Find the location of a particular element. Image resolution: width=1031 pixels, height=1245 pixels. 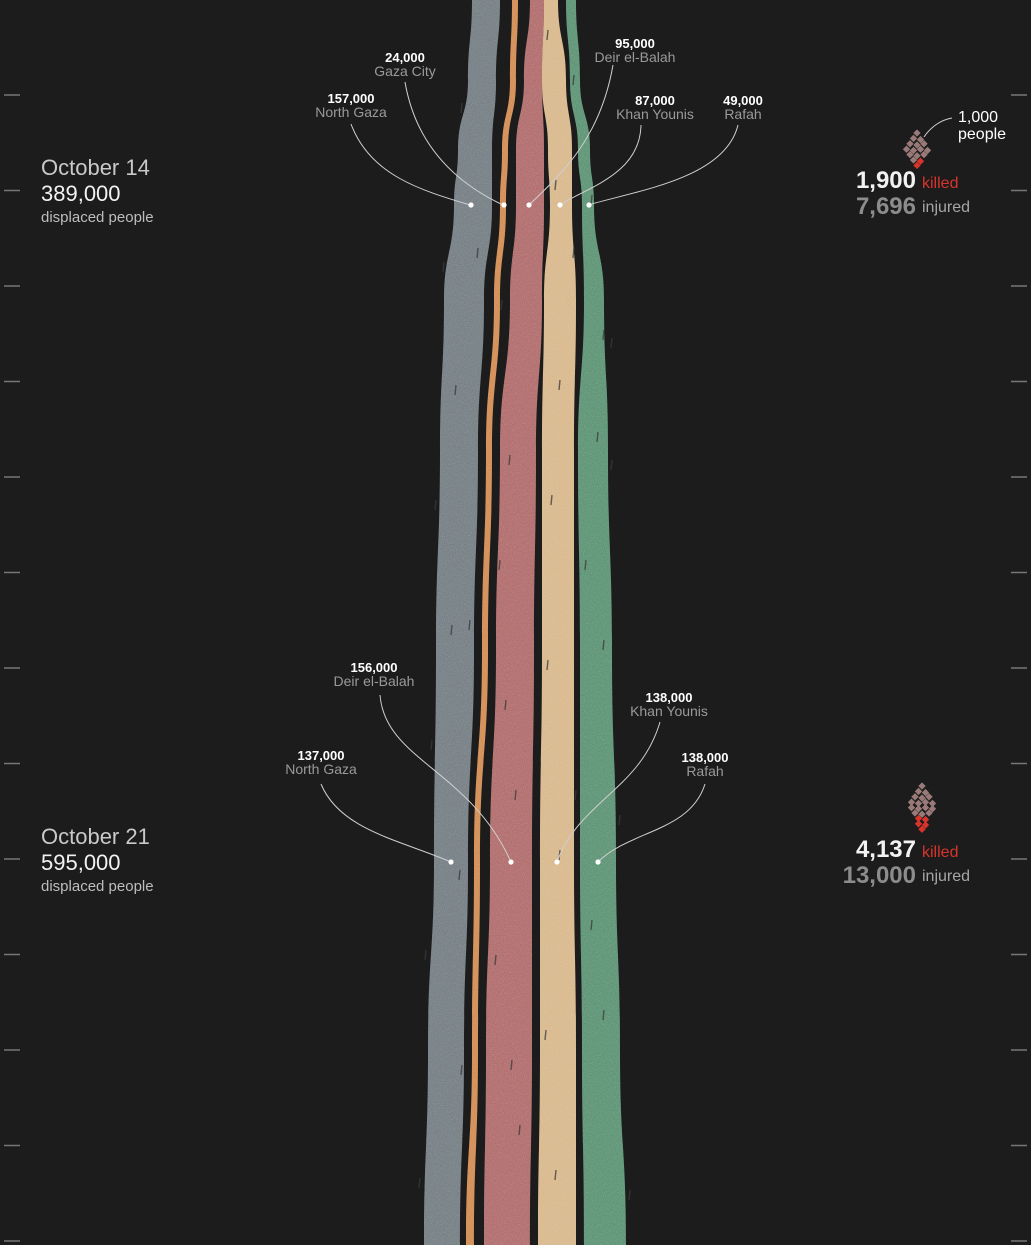

stream-deir-el-balah is located at coordinates (514, 622).